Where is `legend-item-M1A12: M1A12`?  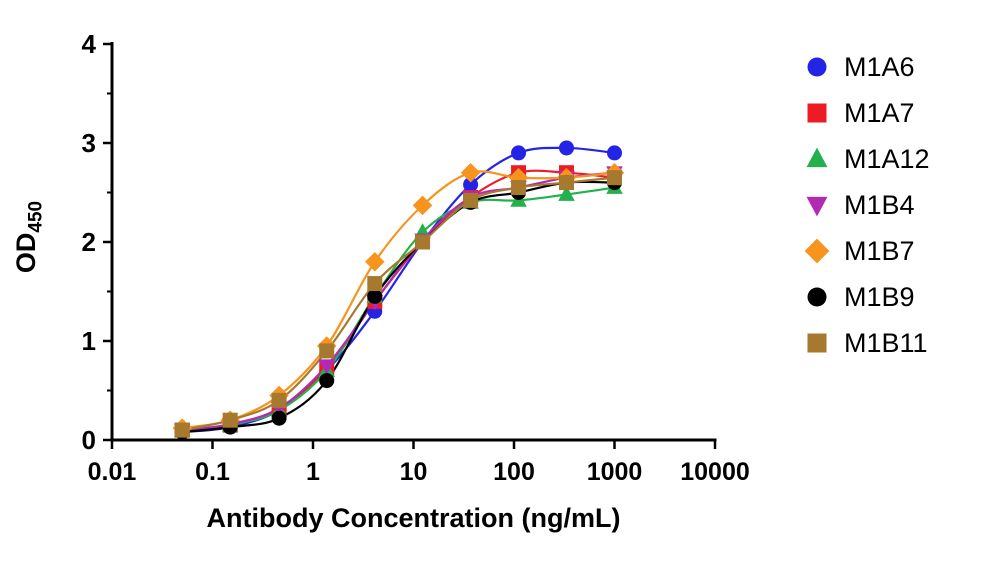 legend-item-M1A12: M1A12 is located at coordinates (866, 159).